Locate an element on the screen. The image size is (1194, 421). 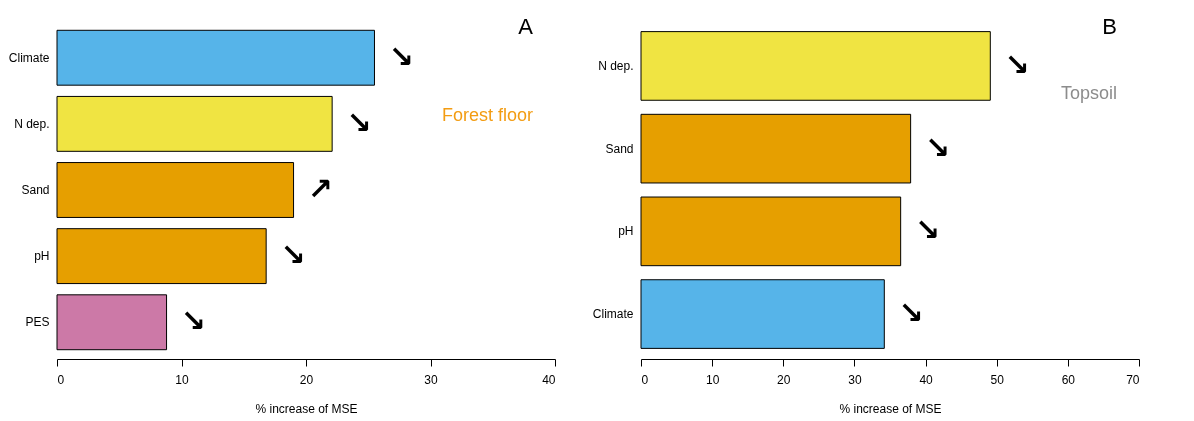
annotation: A is located at coordinates (526, 26).